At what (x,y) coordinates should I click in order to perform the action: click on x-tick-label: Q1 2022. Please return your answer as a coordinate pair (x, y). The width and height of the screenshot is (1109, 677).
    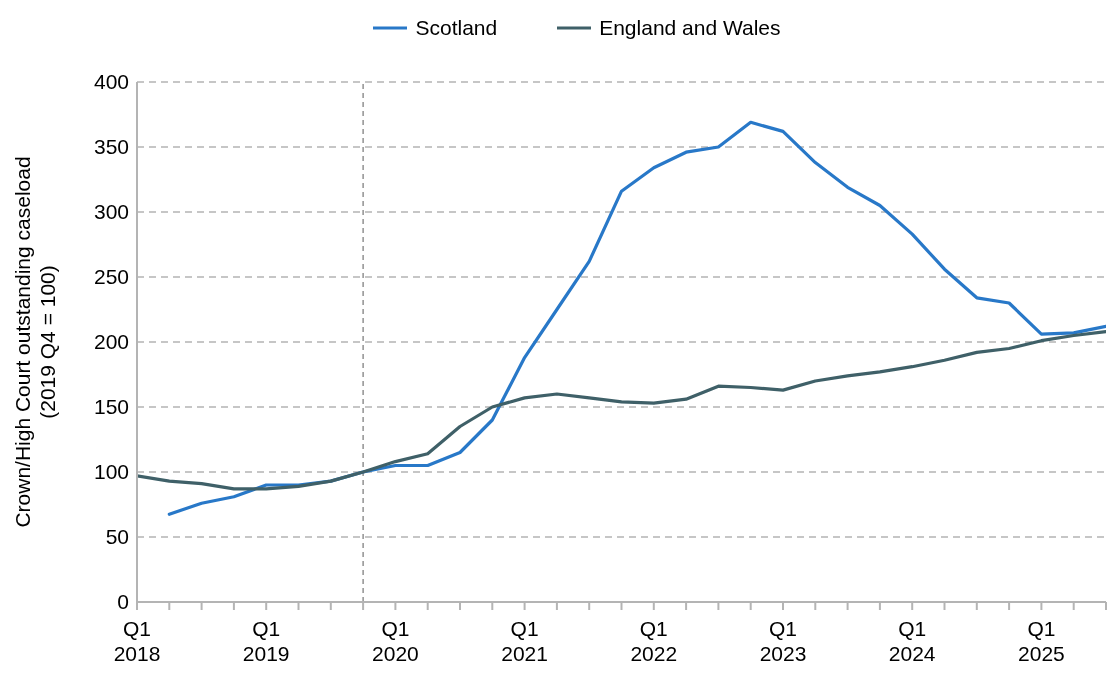
    Looking at the image, I should click on (654, 641).